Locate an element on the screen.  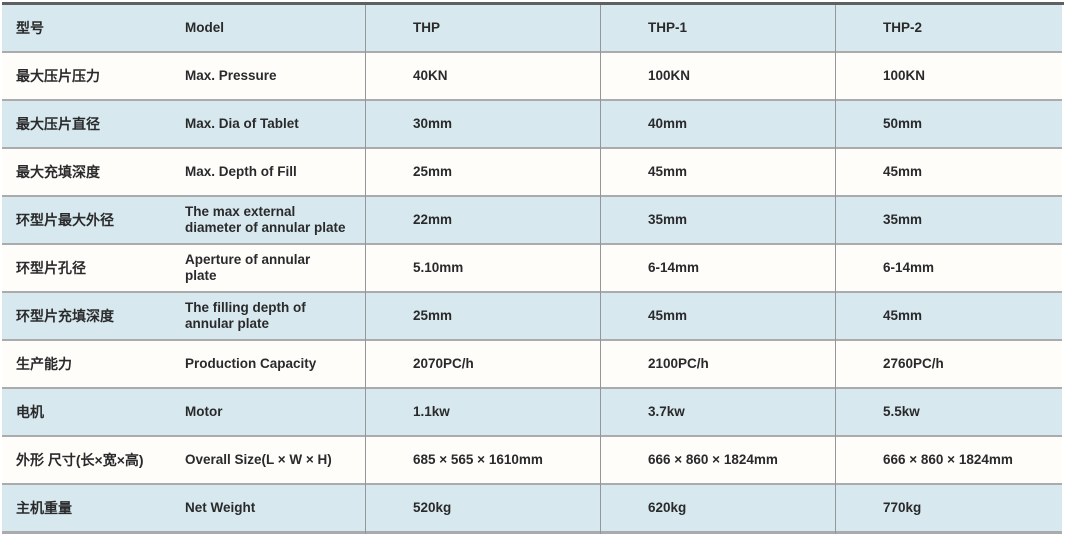
cell-label-cn: 外形 尺寸(长×宽×高) is located at coordinates (80, 460).